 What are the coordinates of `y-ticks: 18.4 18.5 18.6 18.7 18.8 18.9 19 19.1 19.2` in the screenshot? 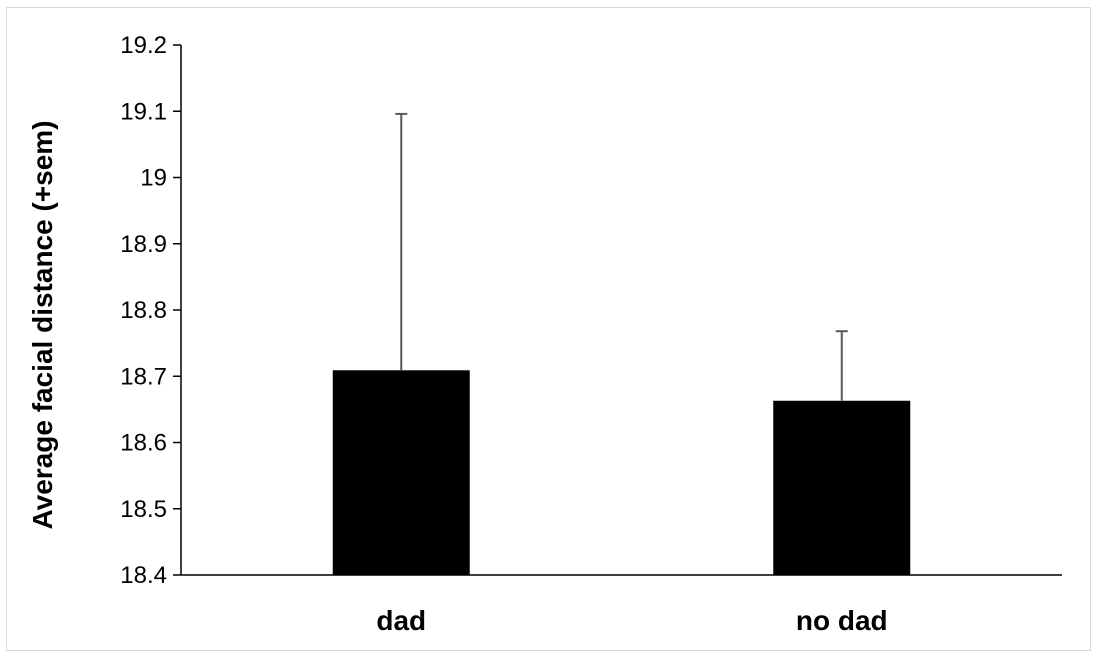 It's located at (150, 310).